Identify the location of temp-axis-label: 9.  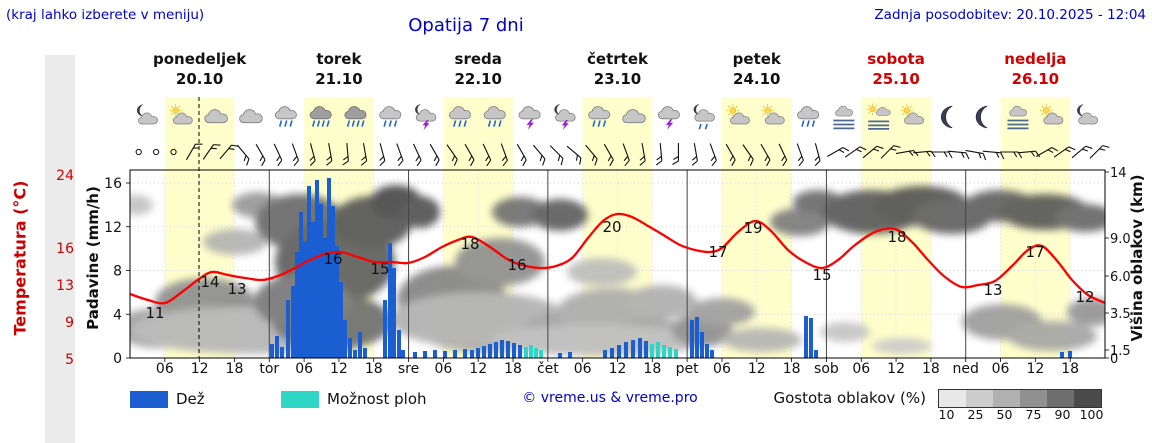
(69, 323).